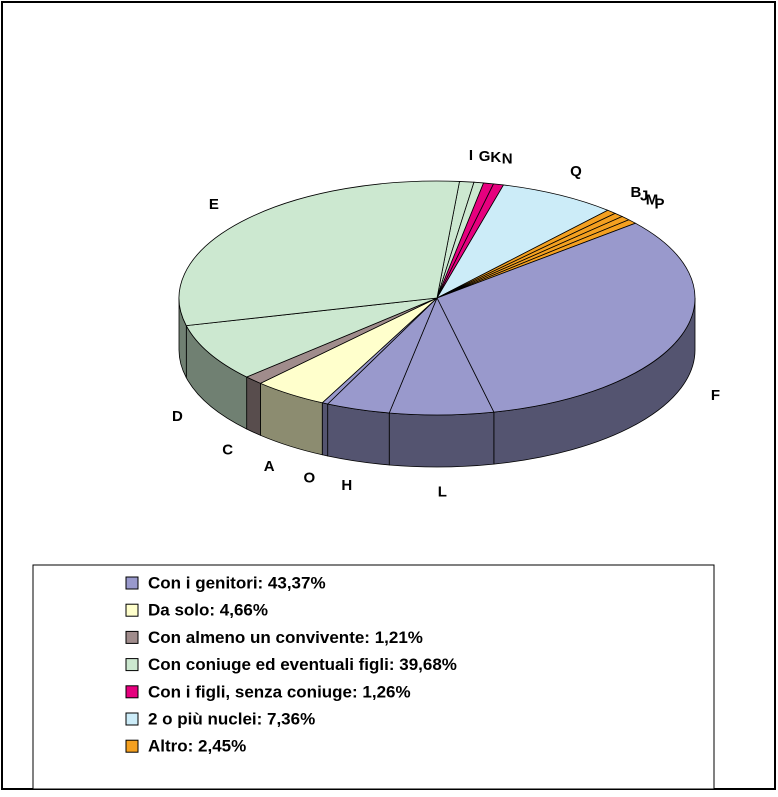 The width and height of the screenshot is (778, 797). Describe the element at coordinates (177, 416) in the screenshot. I see `slice-label: D` at that location.